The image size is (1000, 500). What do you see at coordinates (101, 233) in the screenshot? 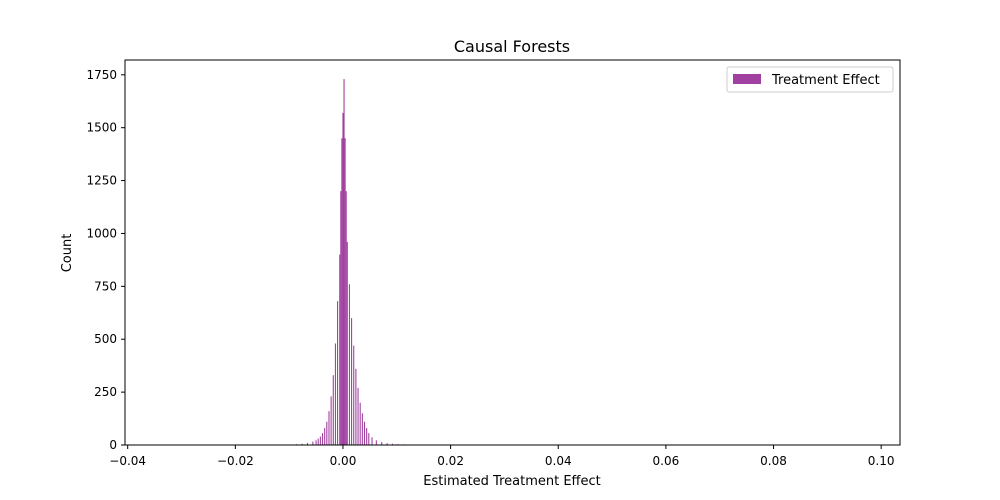
I see `y-tick-label: 1000` at bounding box center [101, 233].